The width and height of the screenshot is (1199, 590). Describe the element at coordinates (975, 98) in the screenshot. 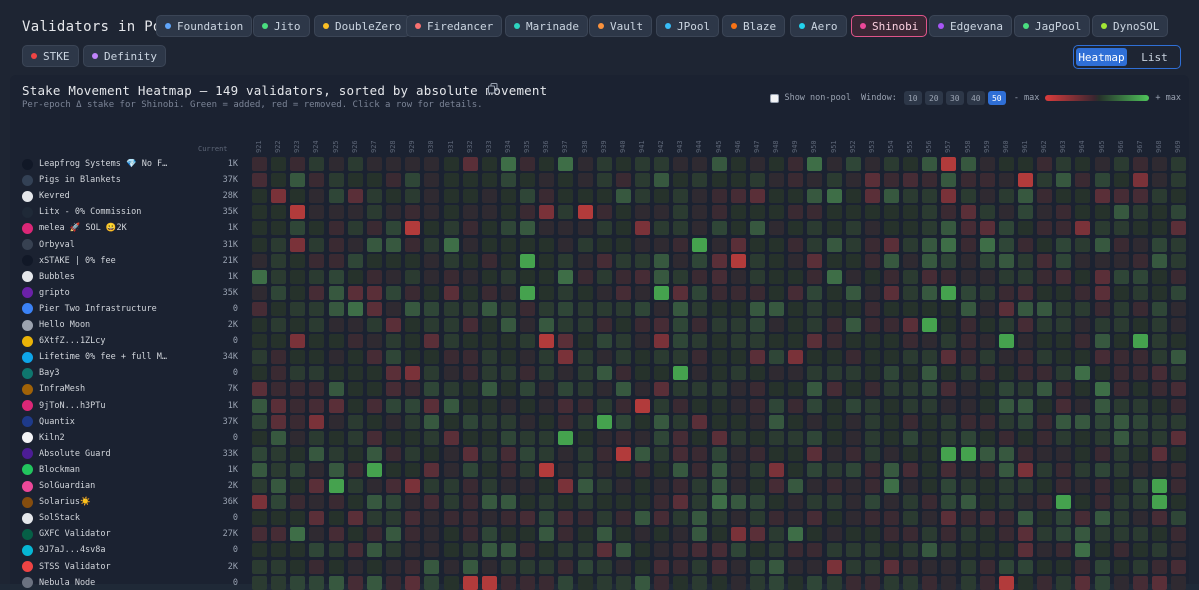

I see `window-option-40: 40` at that location.